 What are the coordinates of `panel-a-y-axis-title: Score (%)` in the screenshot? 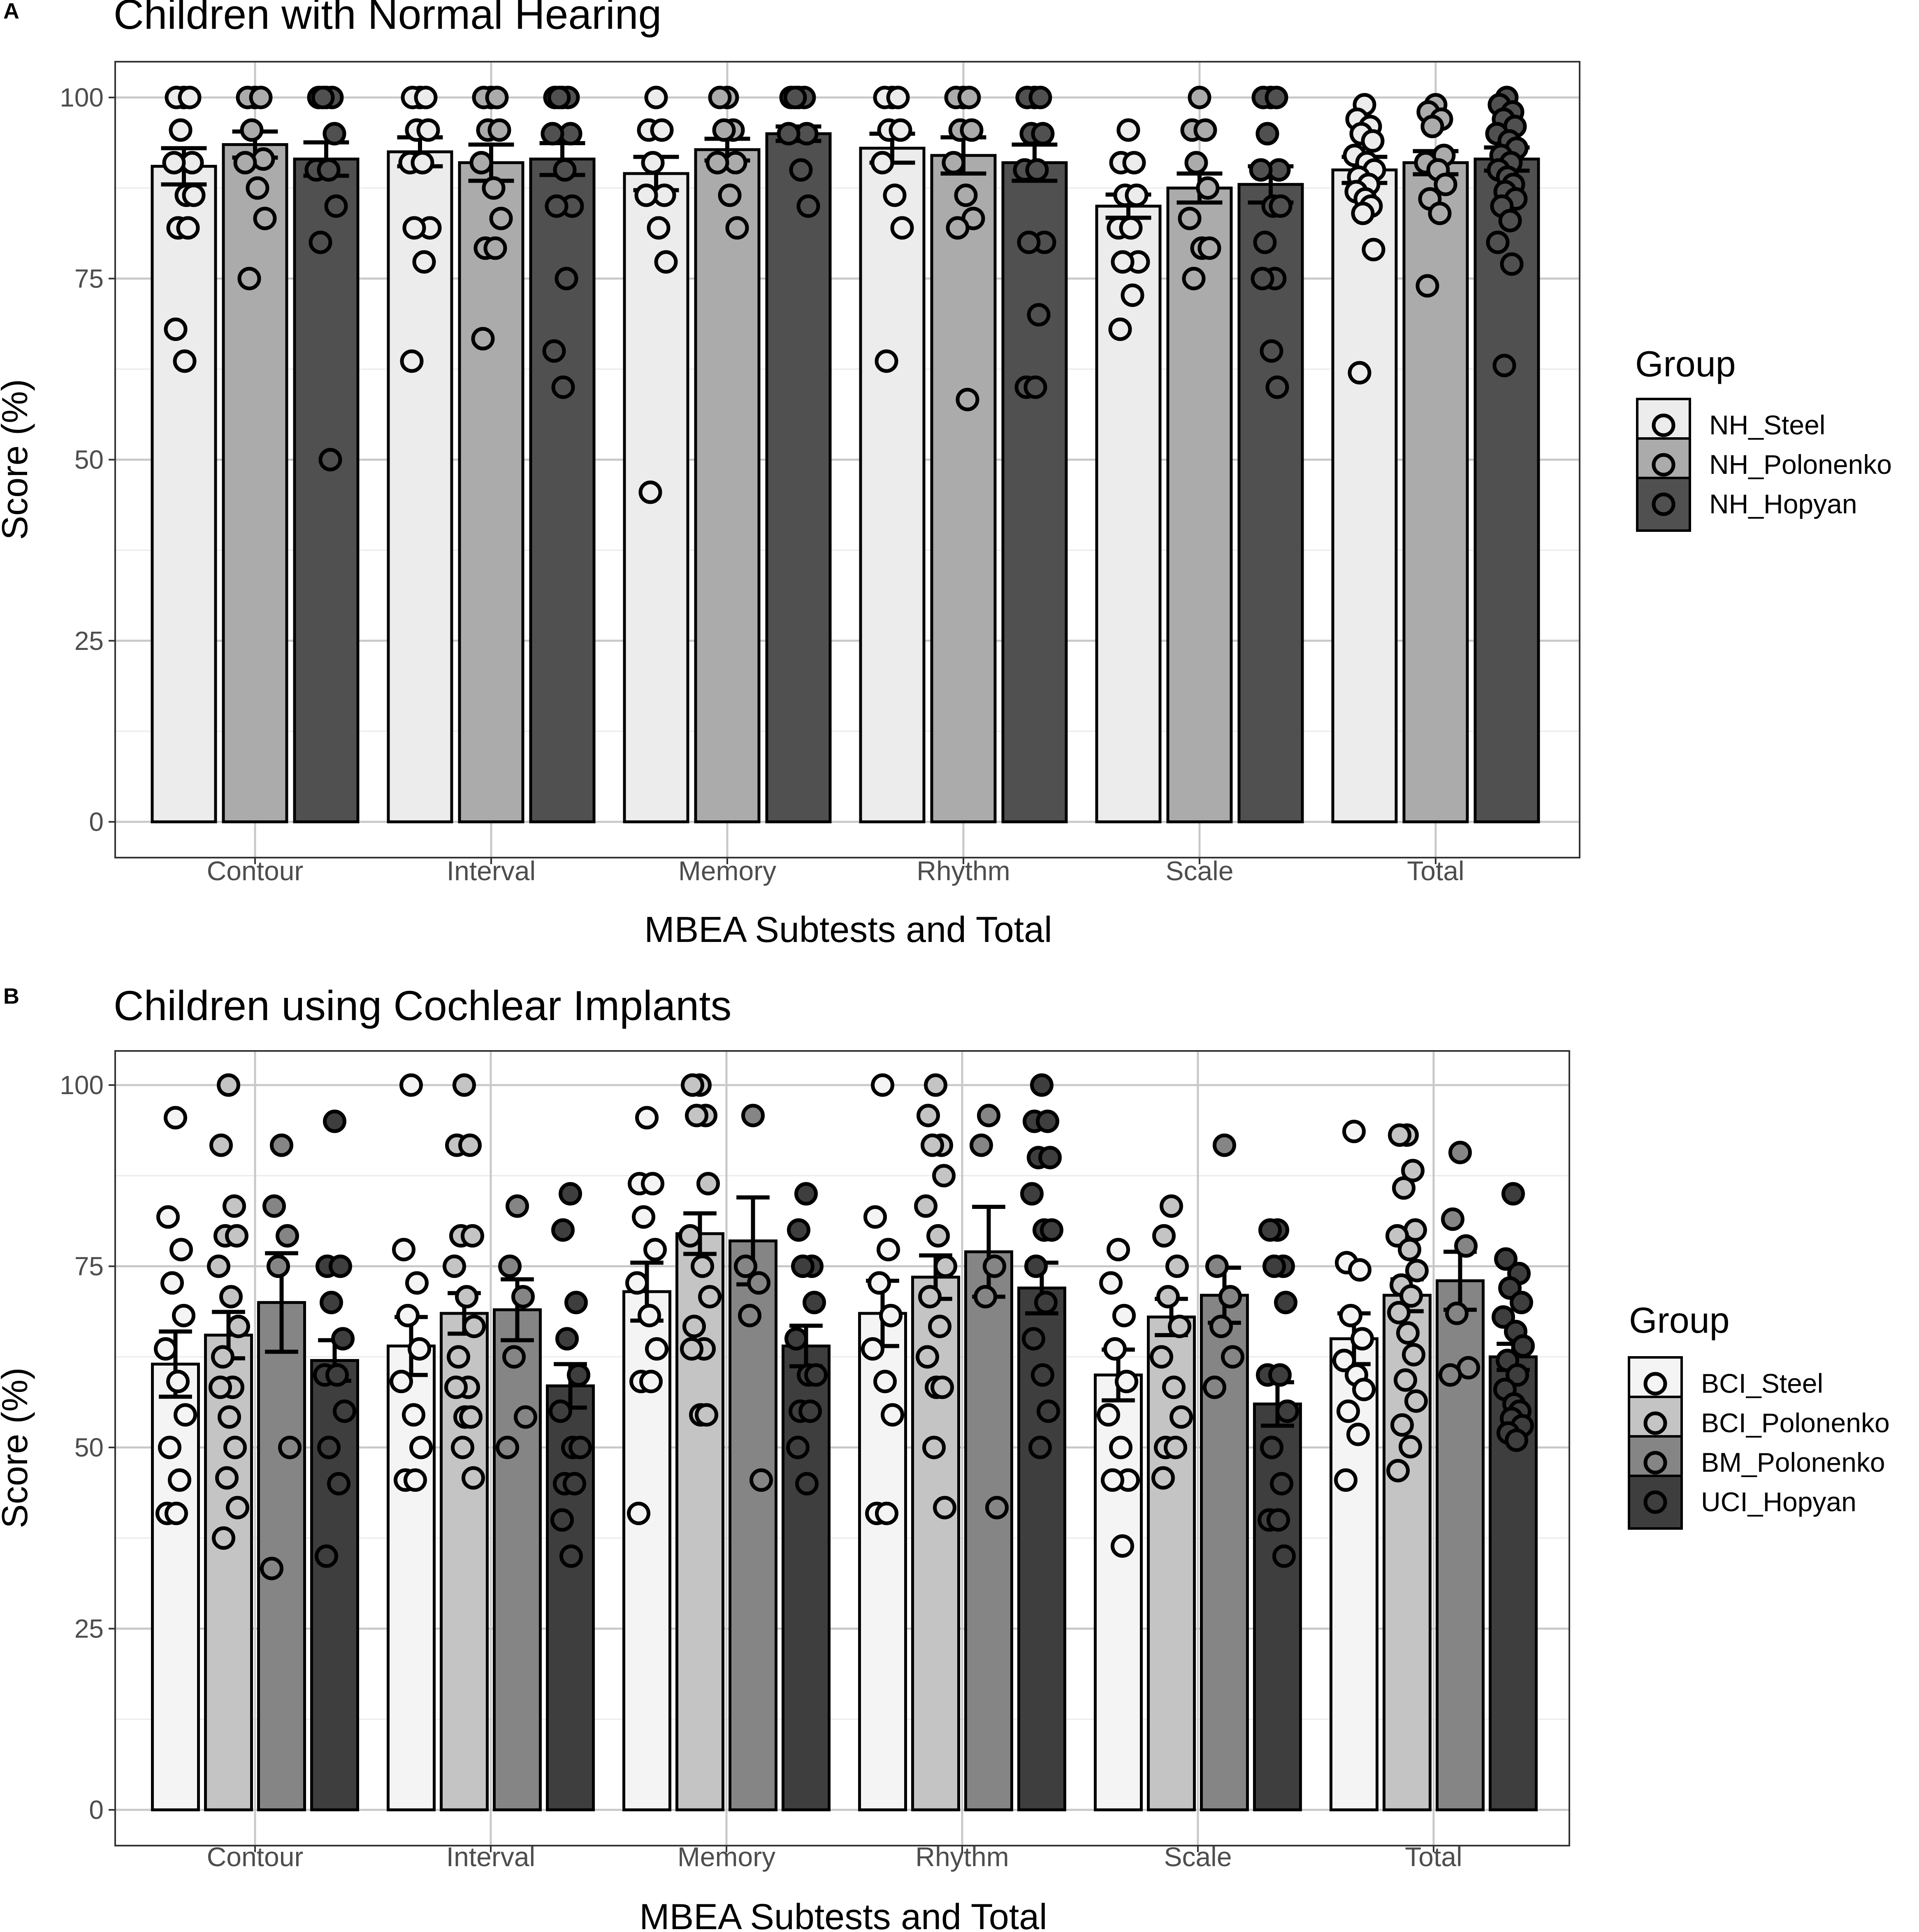 It's located at (17, 459).